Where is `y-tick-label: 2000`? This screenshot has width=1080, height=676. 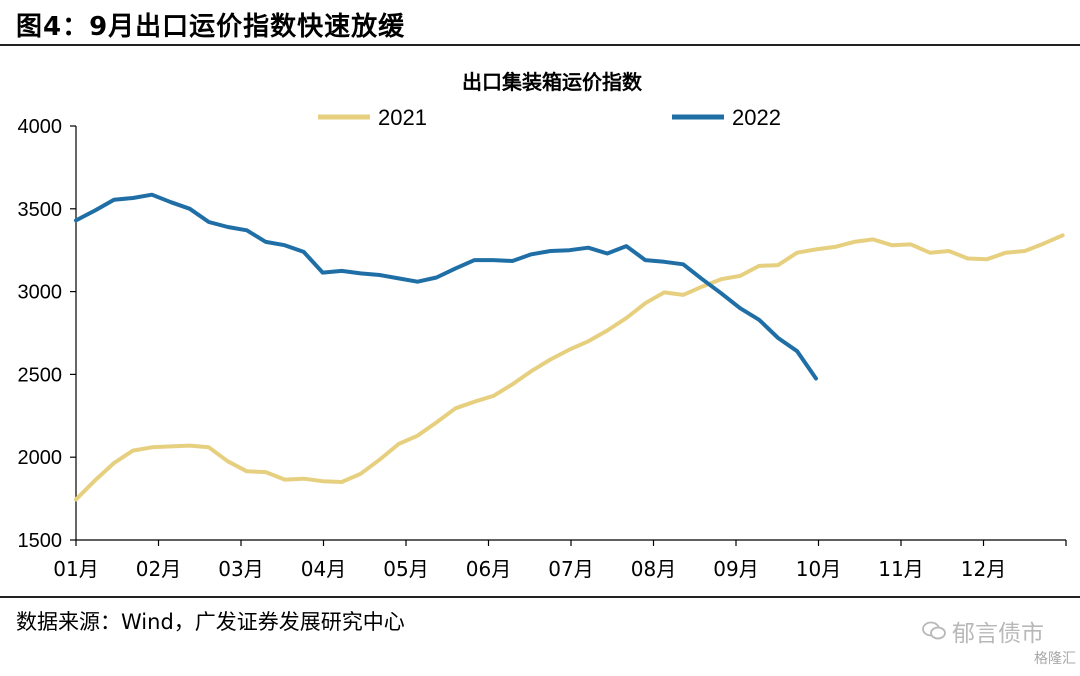 y-tick-label: 2000 is located at coordinates (40, 458).